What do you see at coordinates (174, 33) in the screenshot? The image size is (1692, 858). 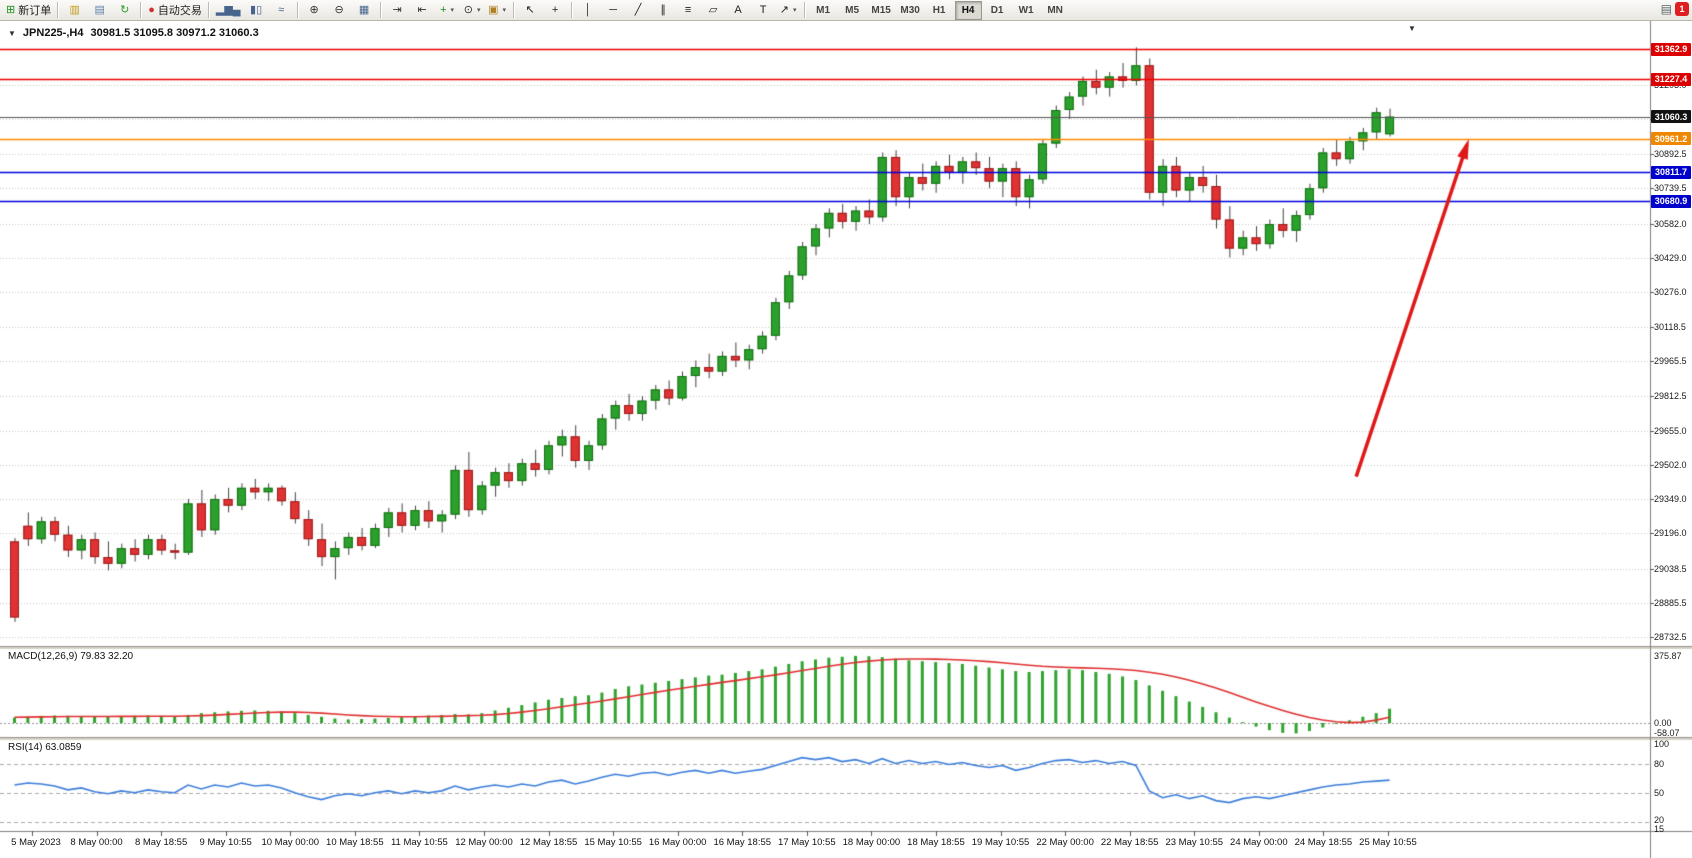 I see `chart-title-ohlc: 30981.5 31095.8 30971.2 31060.3` at bounding box center [174, 33].